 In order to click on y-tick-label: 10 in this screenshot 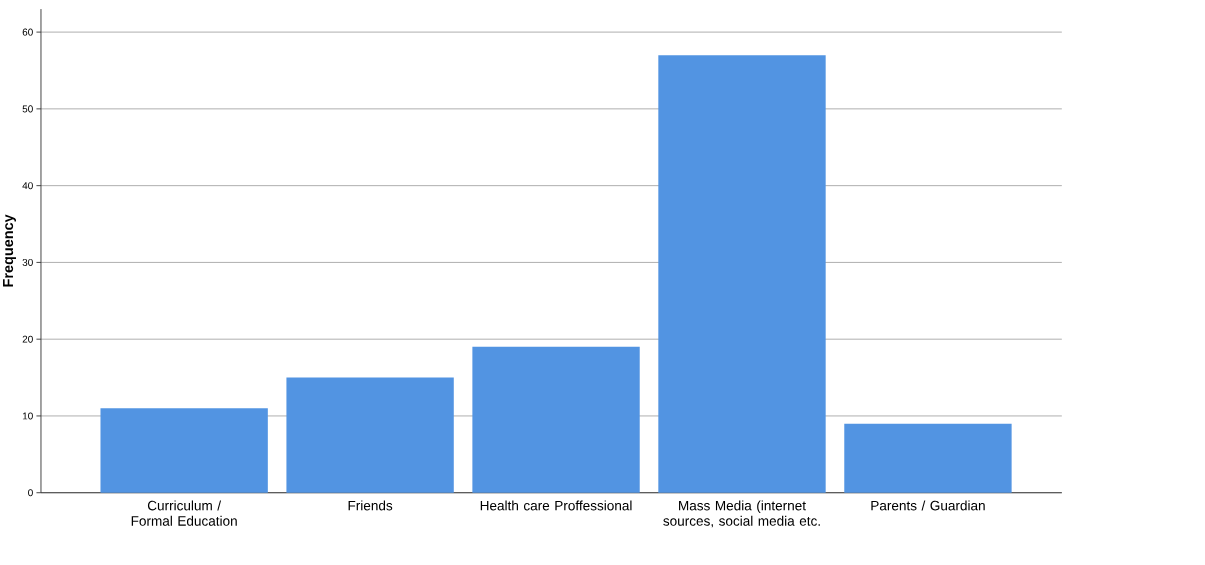, I will do `click(27, 416)`.